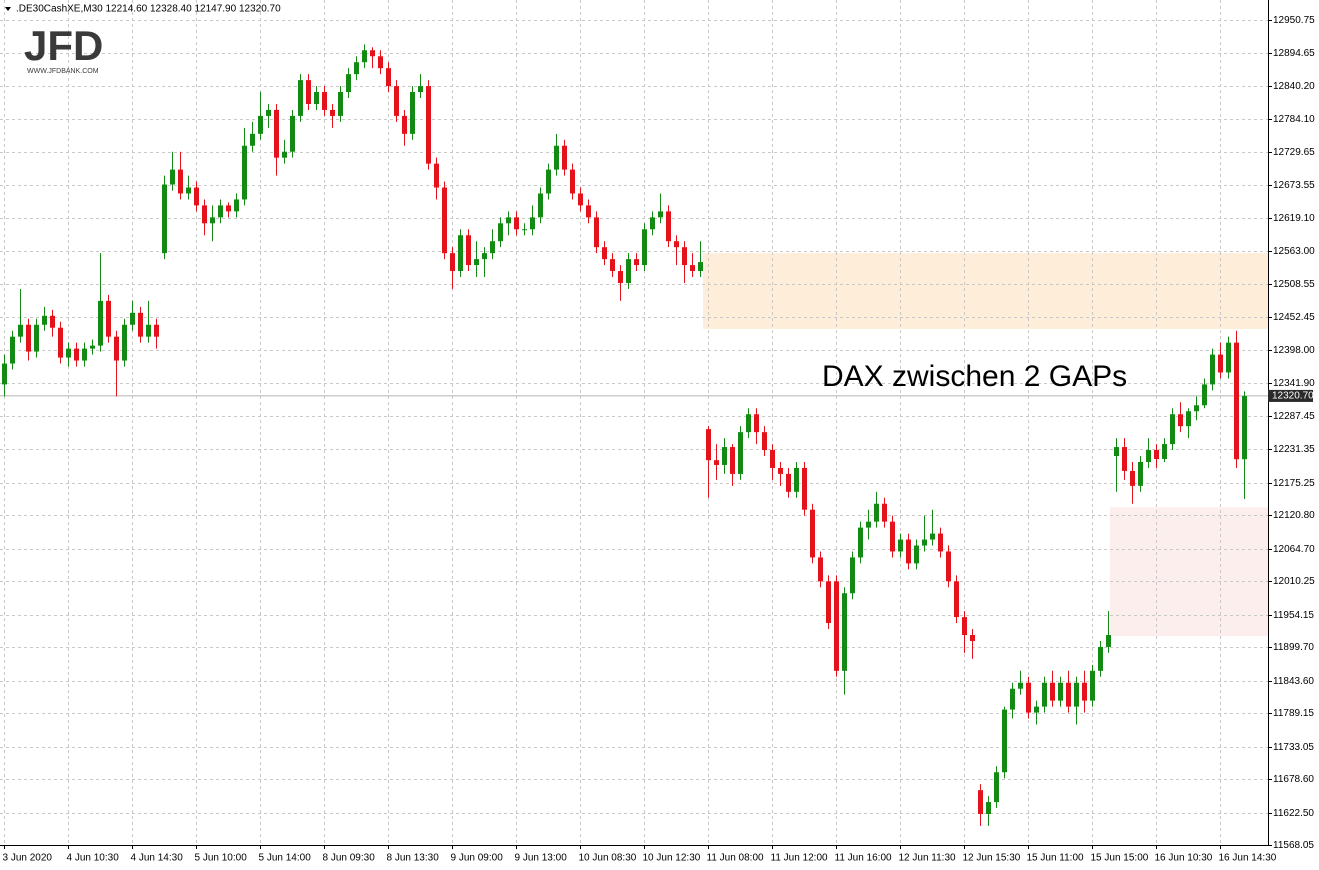  What do you see at coordinates (1294, 549) in the screenshot?
I see `y-tick-label: 12064.70` at bounding box center [1294, 549].